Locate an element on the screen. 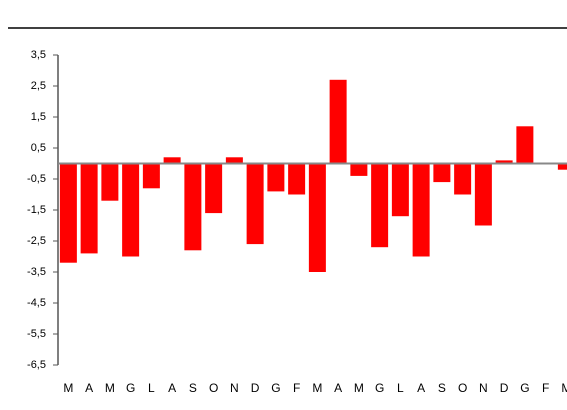 The image size is (567, 410). y-tick-label: -3,5 is located at coordinates (36, 272).